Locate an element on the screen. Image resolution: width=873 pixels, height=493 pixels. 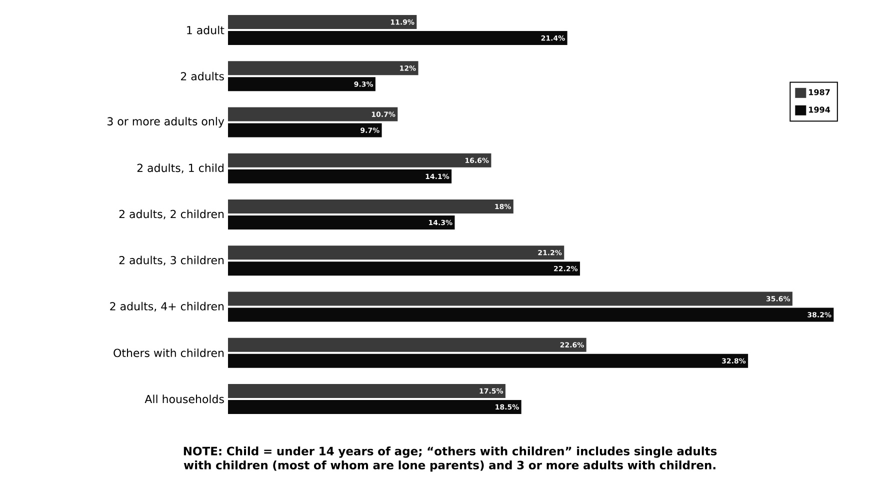
y-tick-label: 2 adults is located at coordinates (202, 76).